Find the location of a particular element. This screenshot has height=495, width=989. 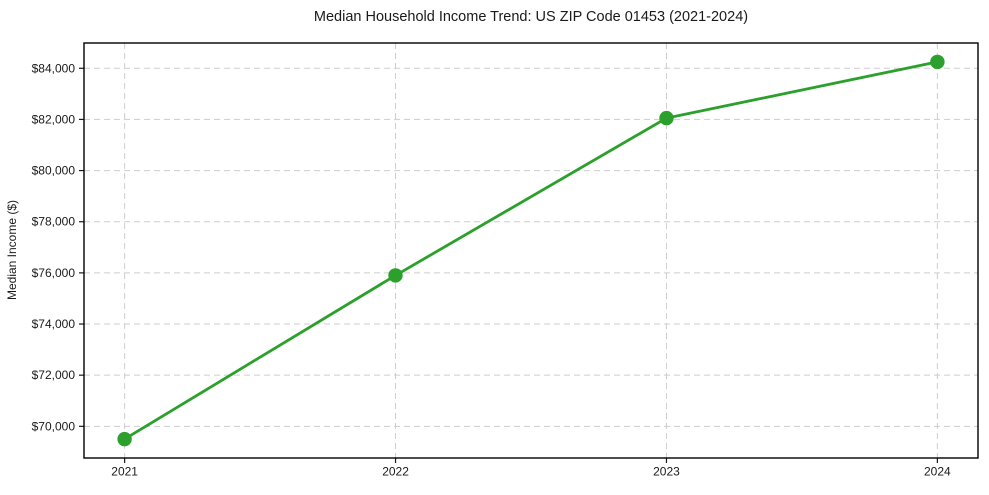

y-tick-label: $80,000 is located at coordinates (54, 171).